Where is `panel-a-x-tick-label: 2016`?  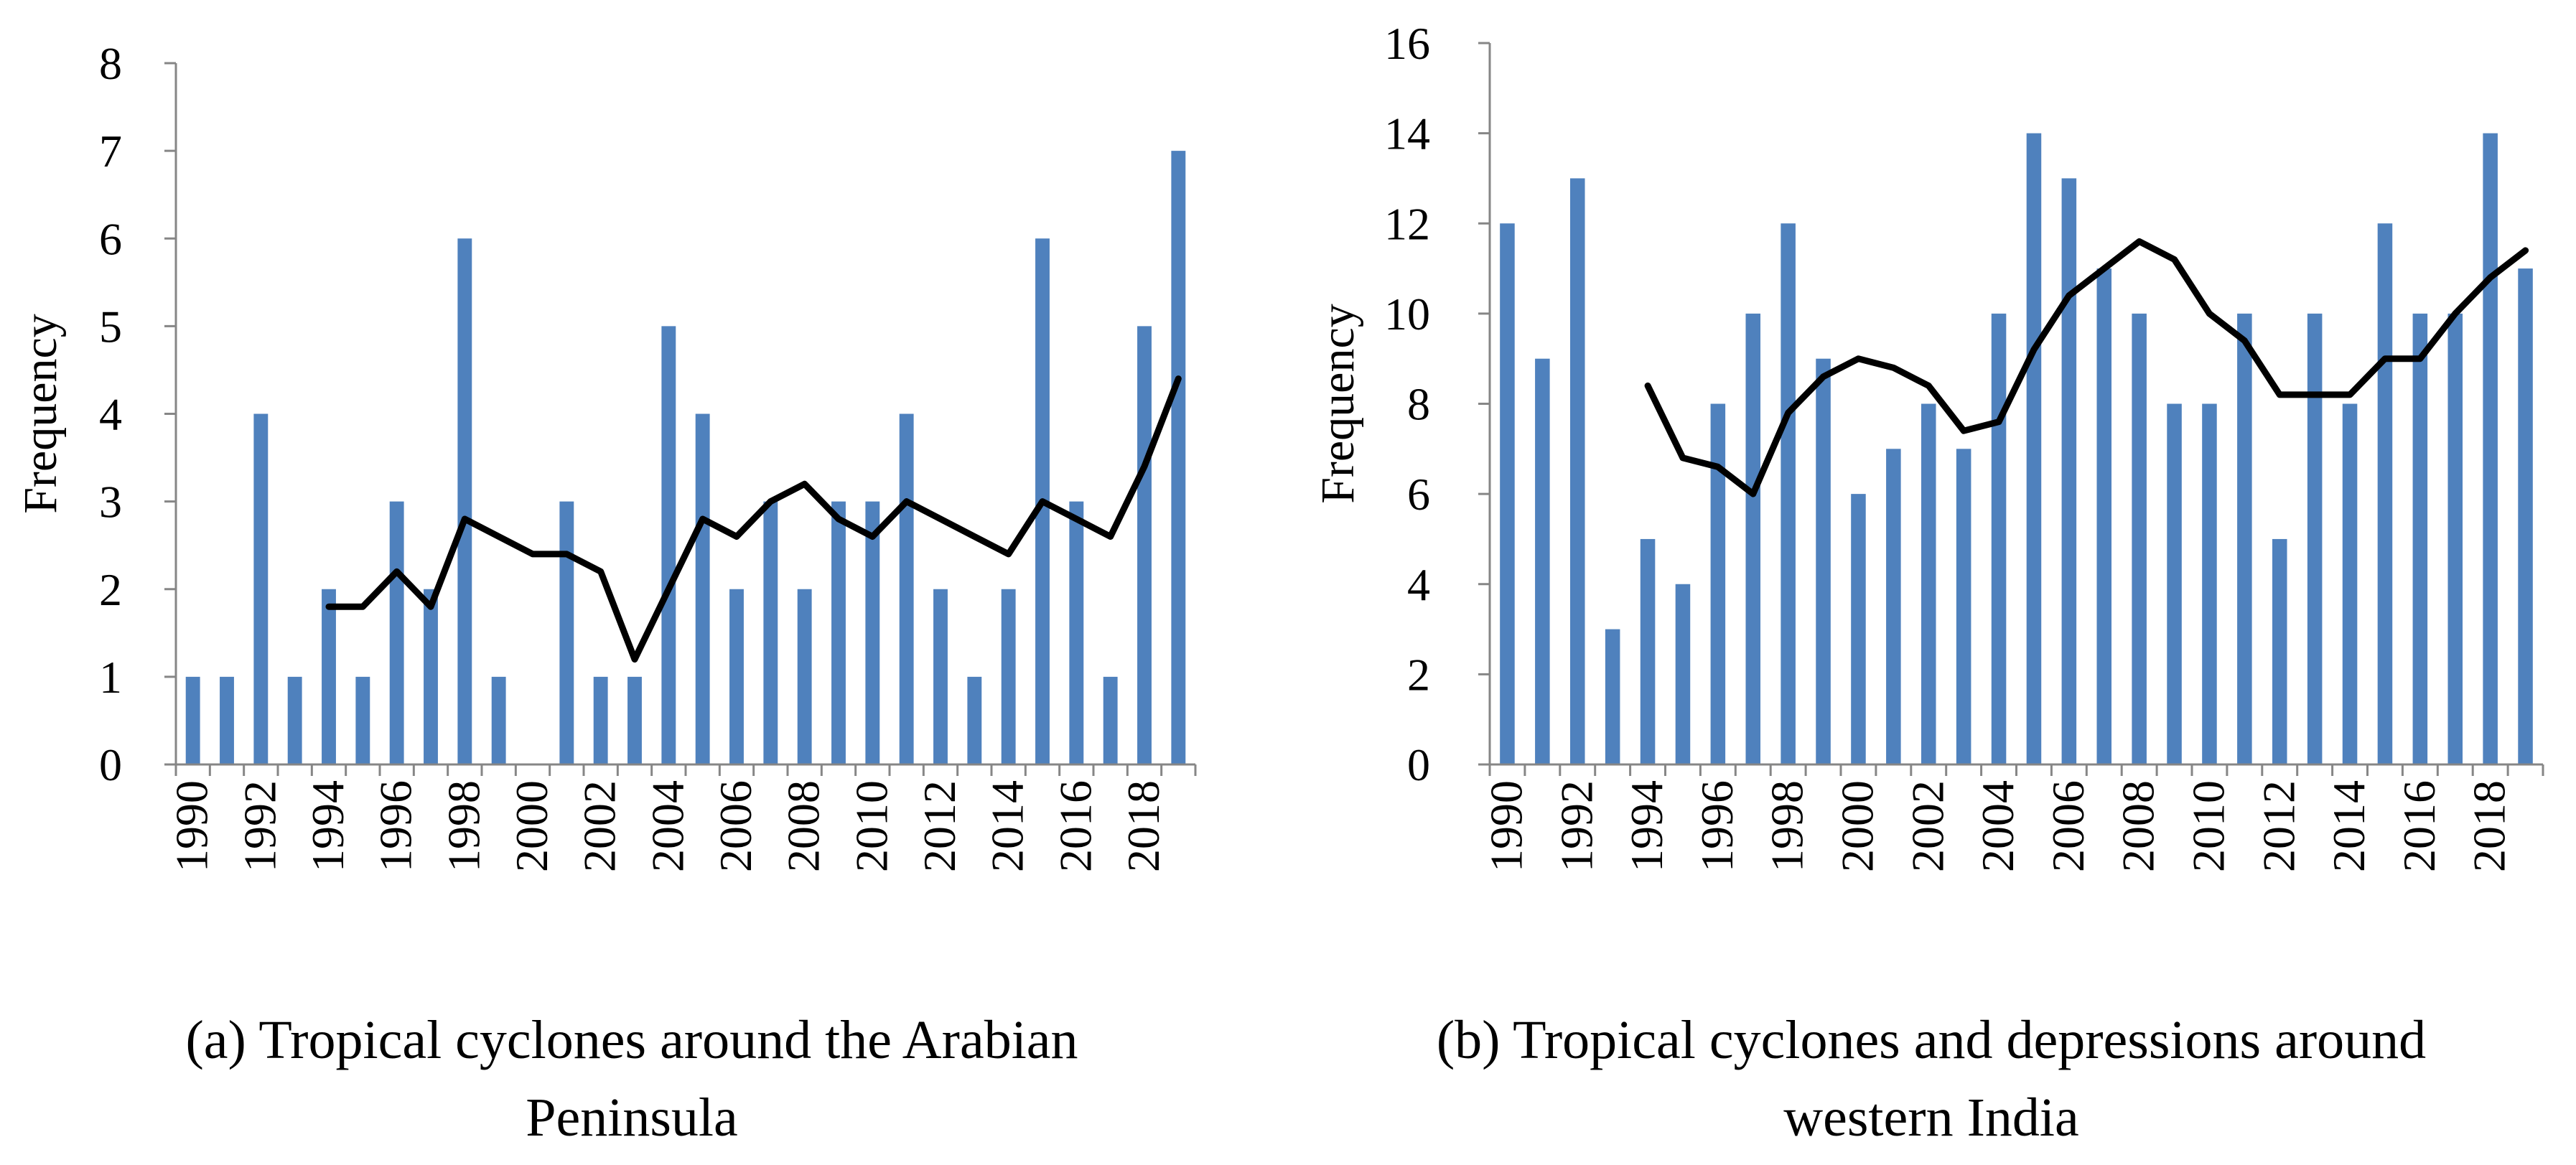
panel-a-x-tick-label: 2016 is located at coordinates (1075, 826).